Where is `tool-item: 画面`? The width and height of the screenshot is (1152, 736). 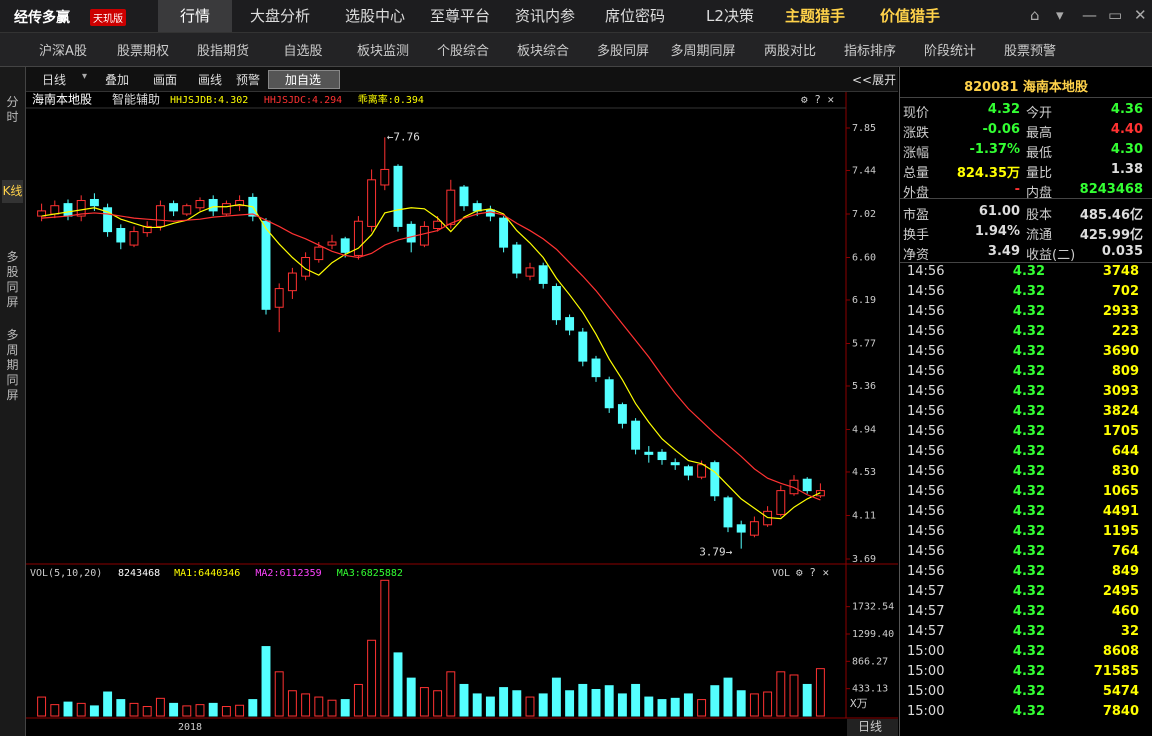 tool-item: 画面 is located at coordinates (165, 80).